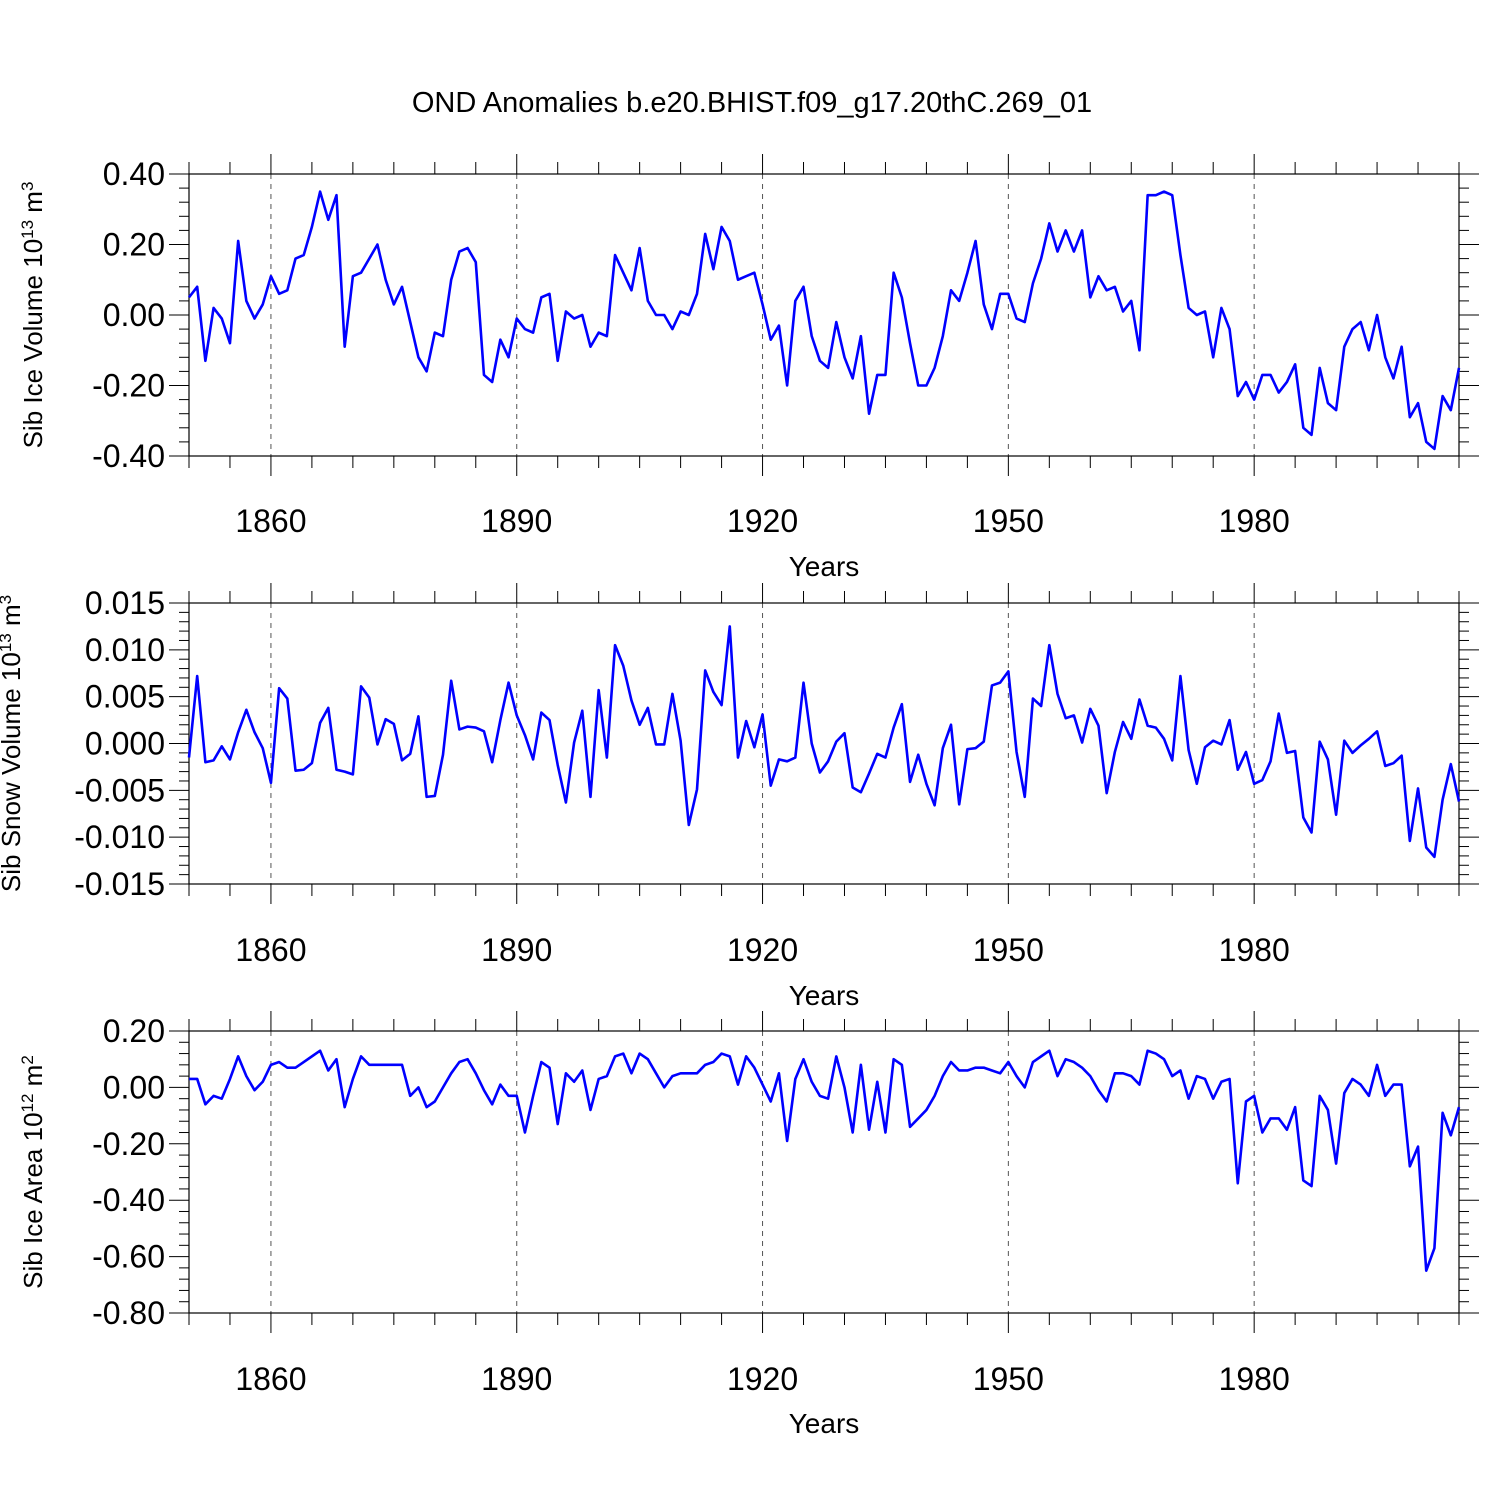  I want to click on y-tick-label: 0.40, so click(134, 174).